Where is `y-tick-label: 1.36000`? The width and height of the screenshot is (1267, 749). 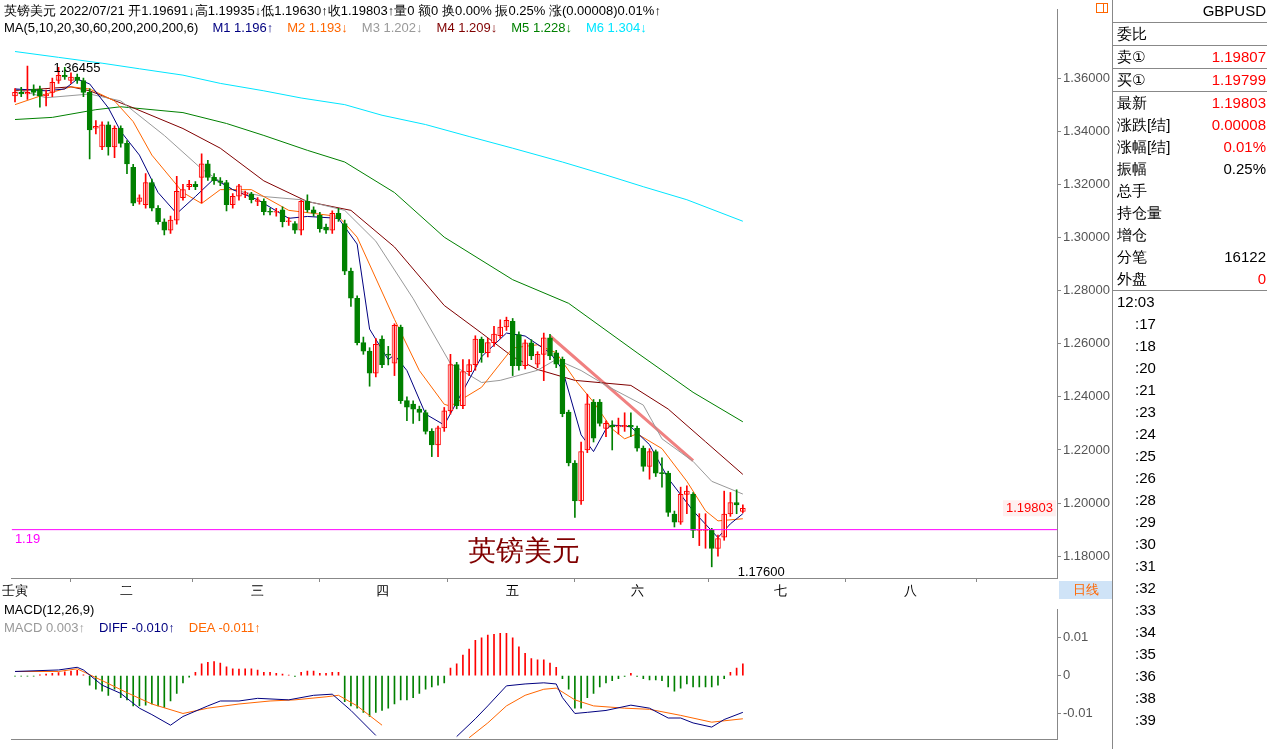
y-tick-label: 1.36000 is located at coordinates (1086, 77).